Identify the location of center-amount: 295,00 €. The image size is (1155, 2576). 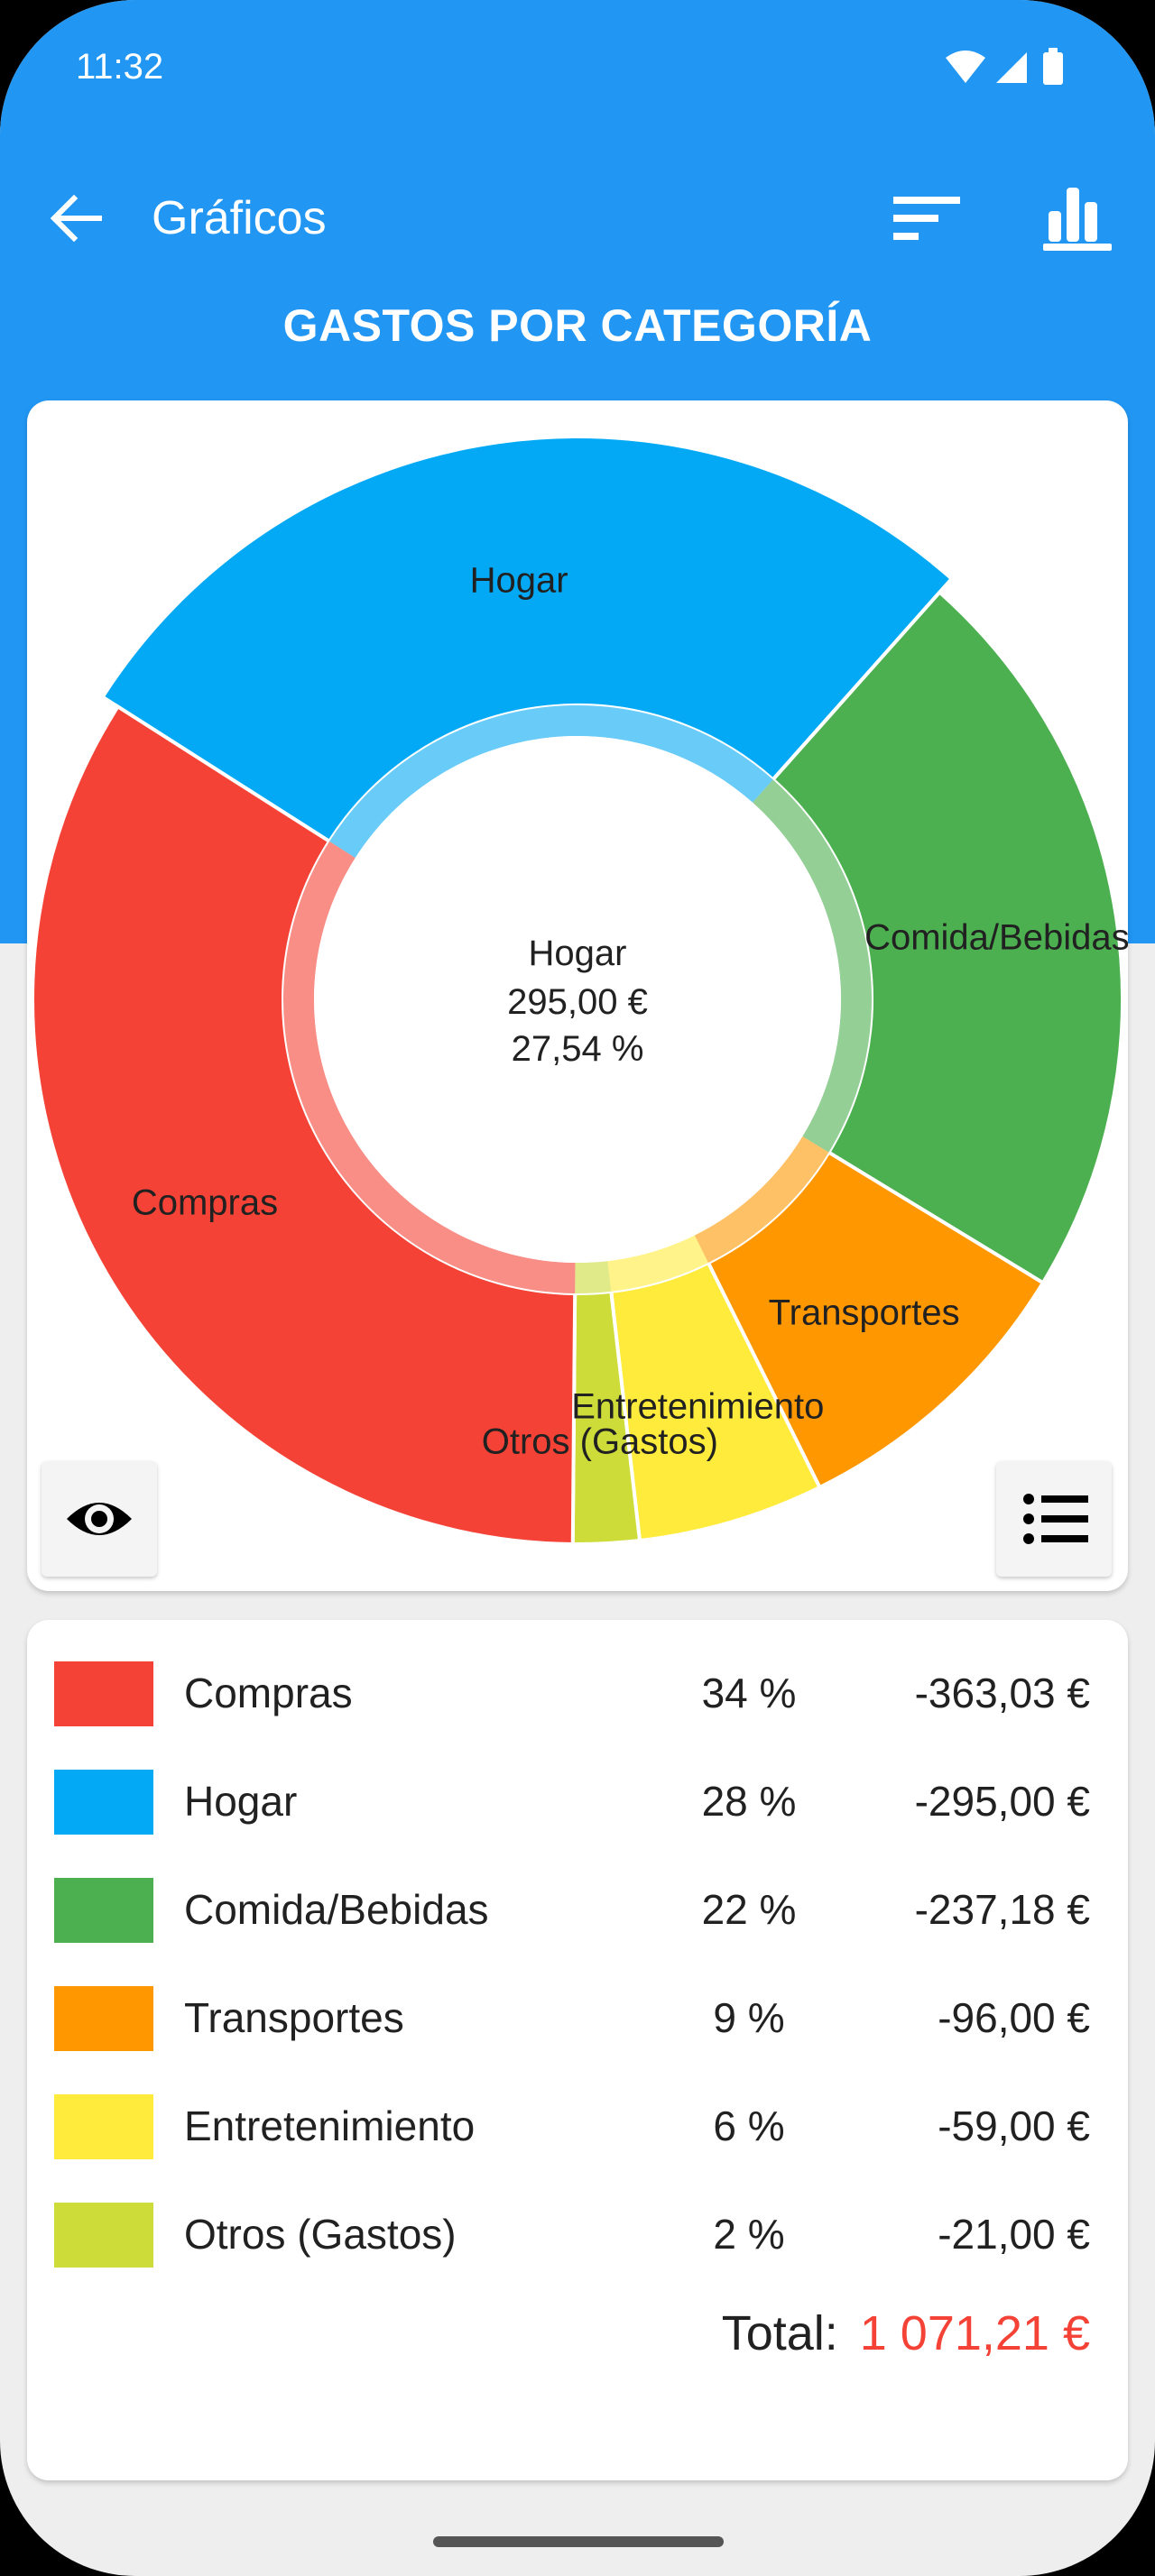
(577, 1002).